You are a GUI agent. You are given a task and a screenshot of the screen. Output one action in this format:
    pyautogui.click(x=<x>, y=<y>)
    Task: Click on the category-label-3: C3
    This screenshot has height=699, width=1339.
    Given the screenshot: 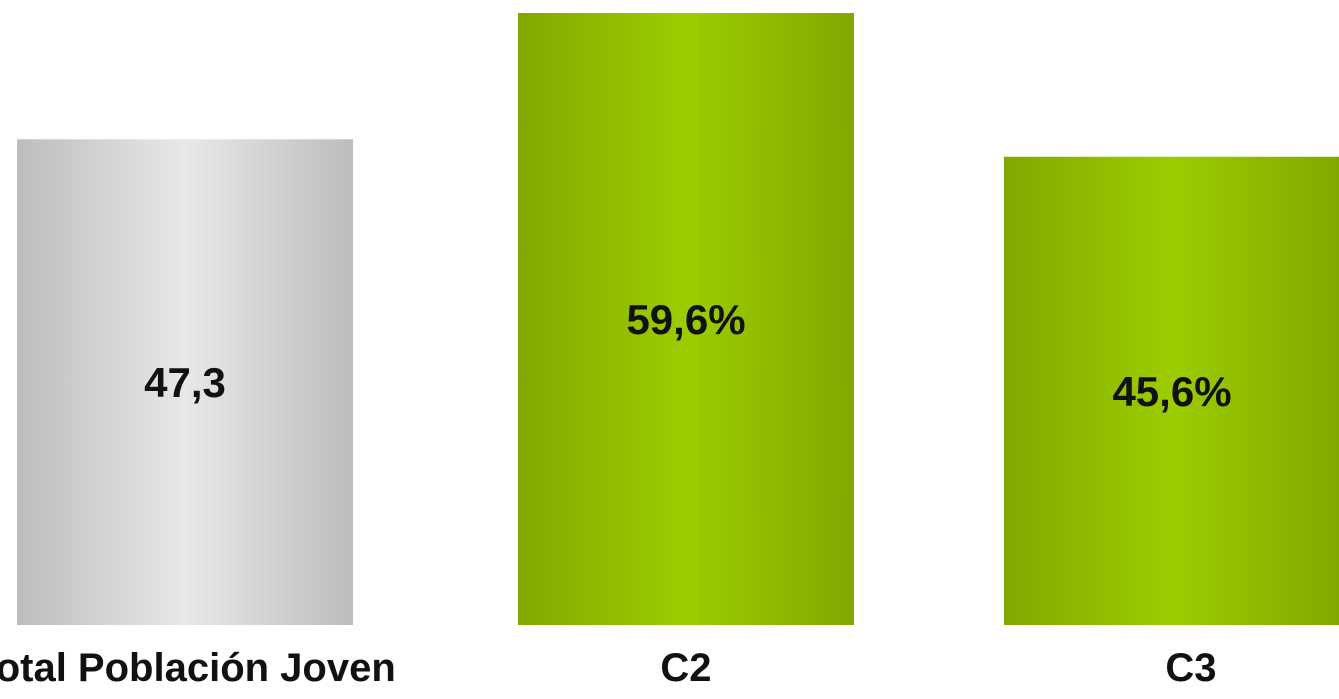 What is the action you would take?
    pyautogui.click(x=1190, y=668)
    